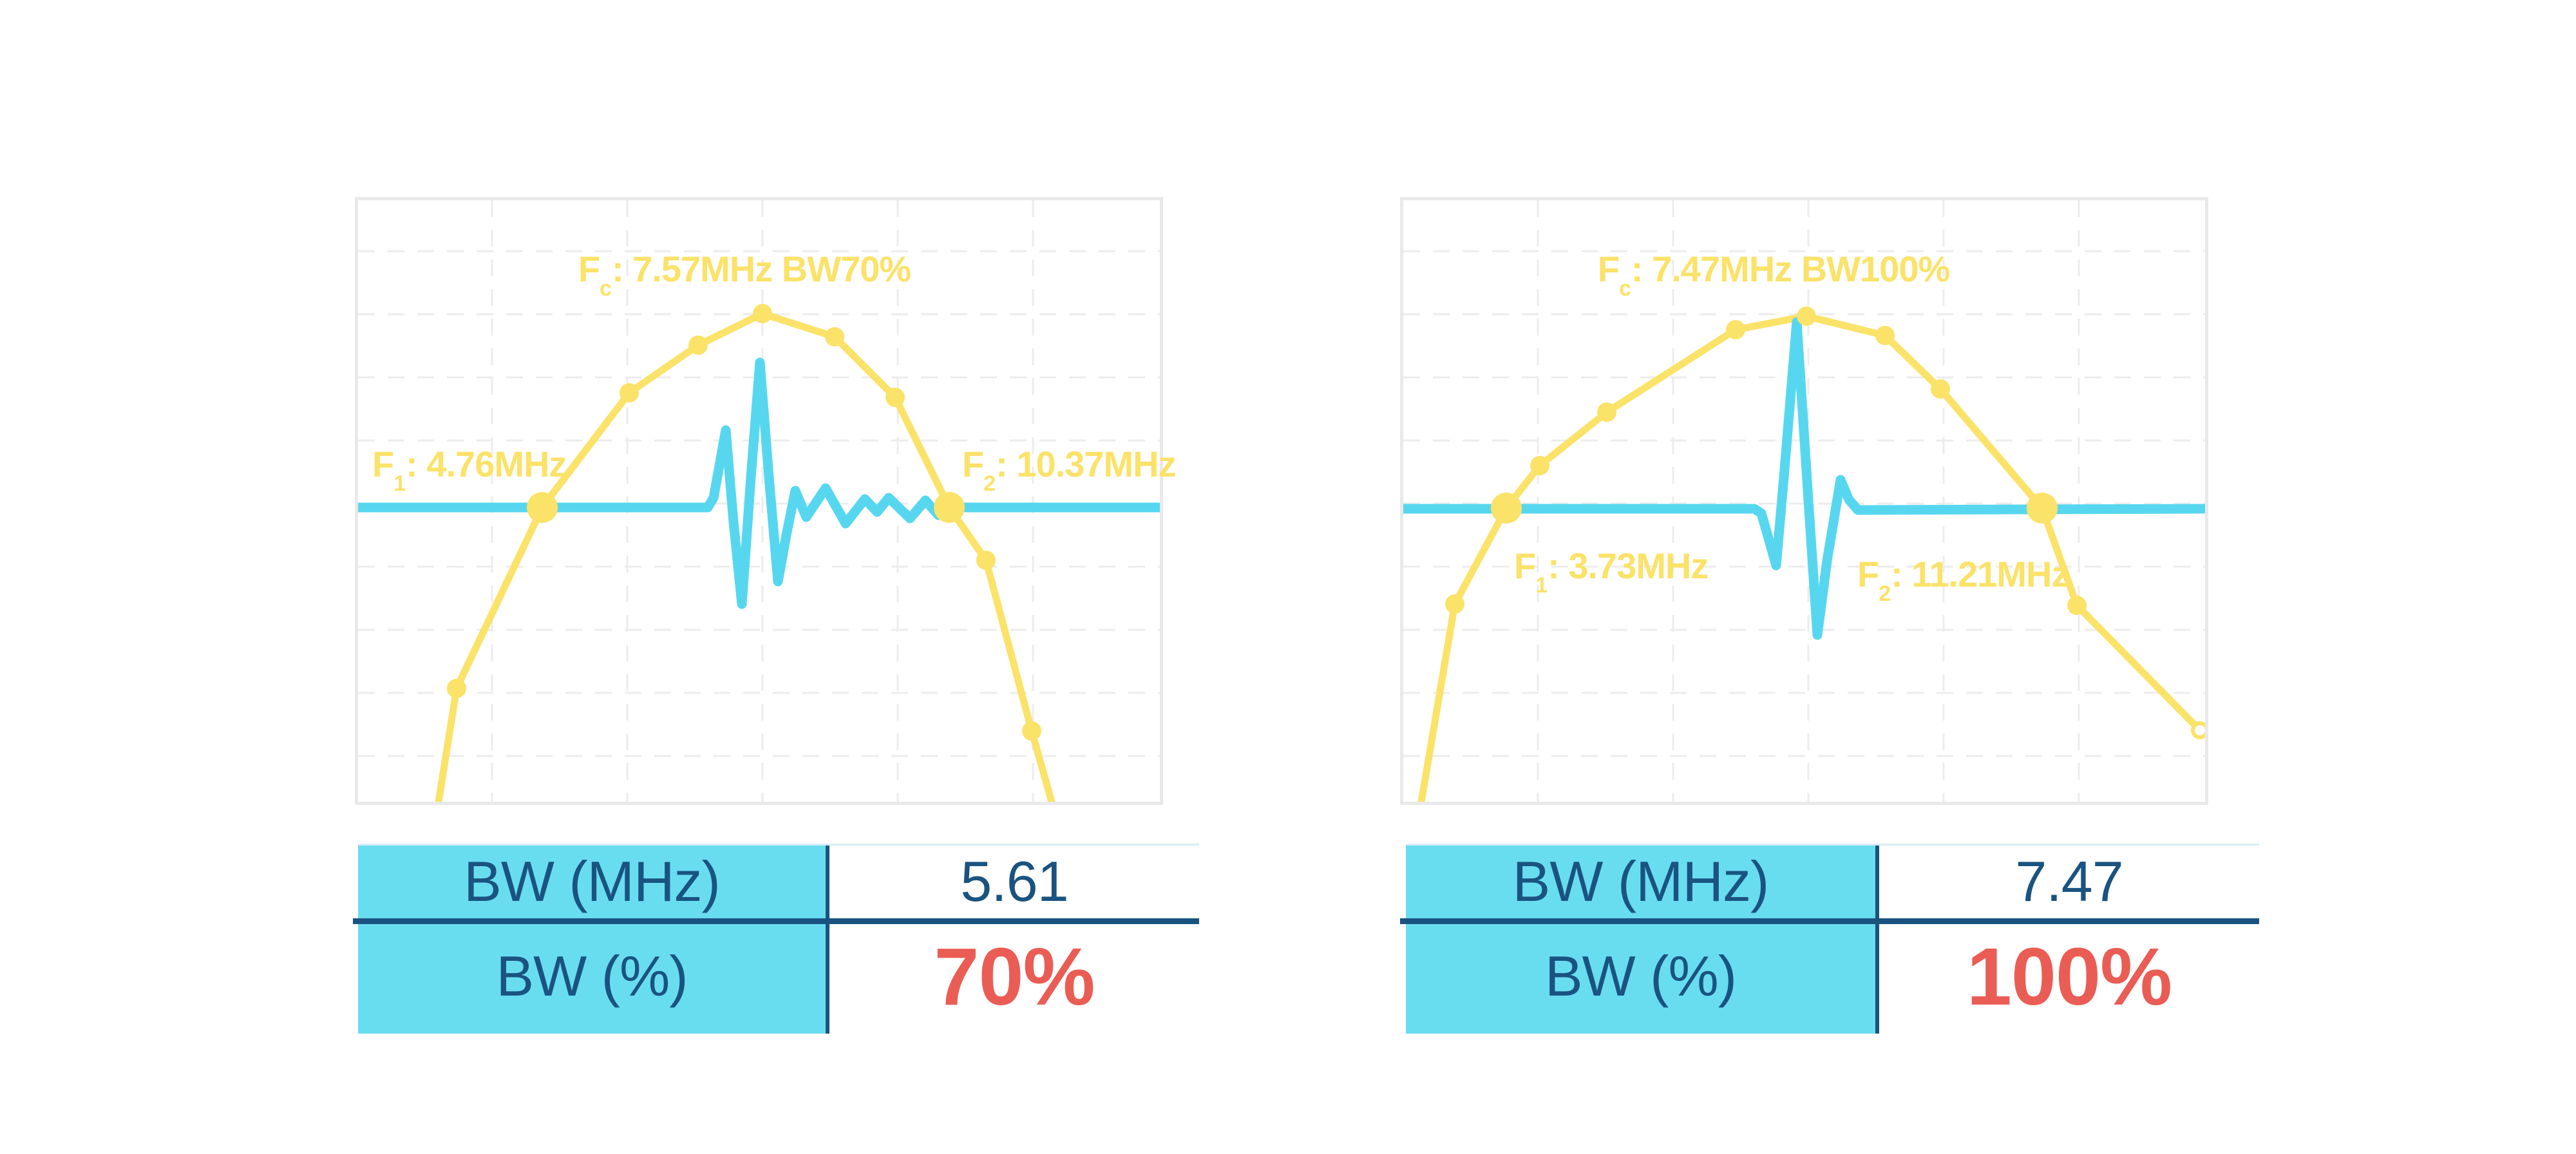 Image resolution: width=2576 pixels, height=1154 pixels. Describe the element at coordinates (1963, 580) in the screenshot. I see `f2-frequency-label: F2: 11.21MHz` at that location.